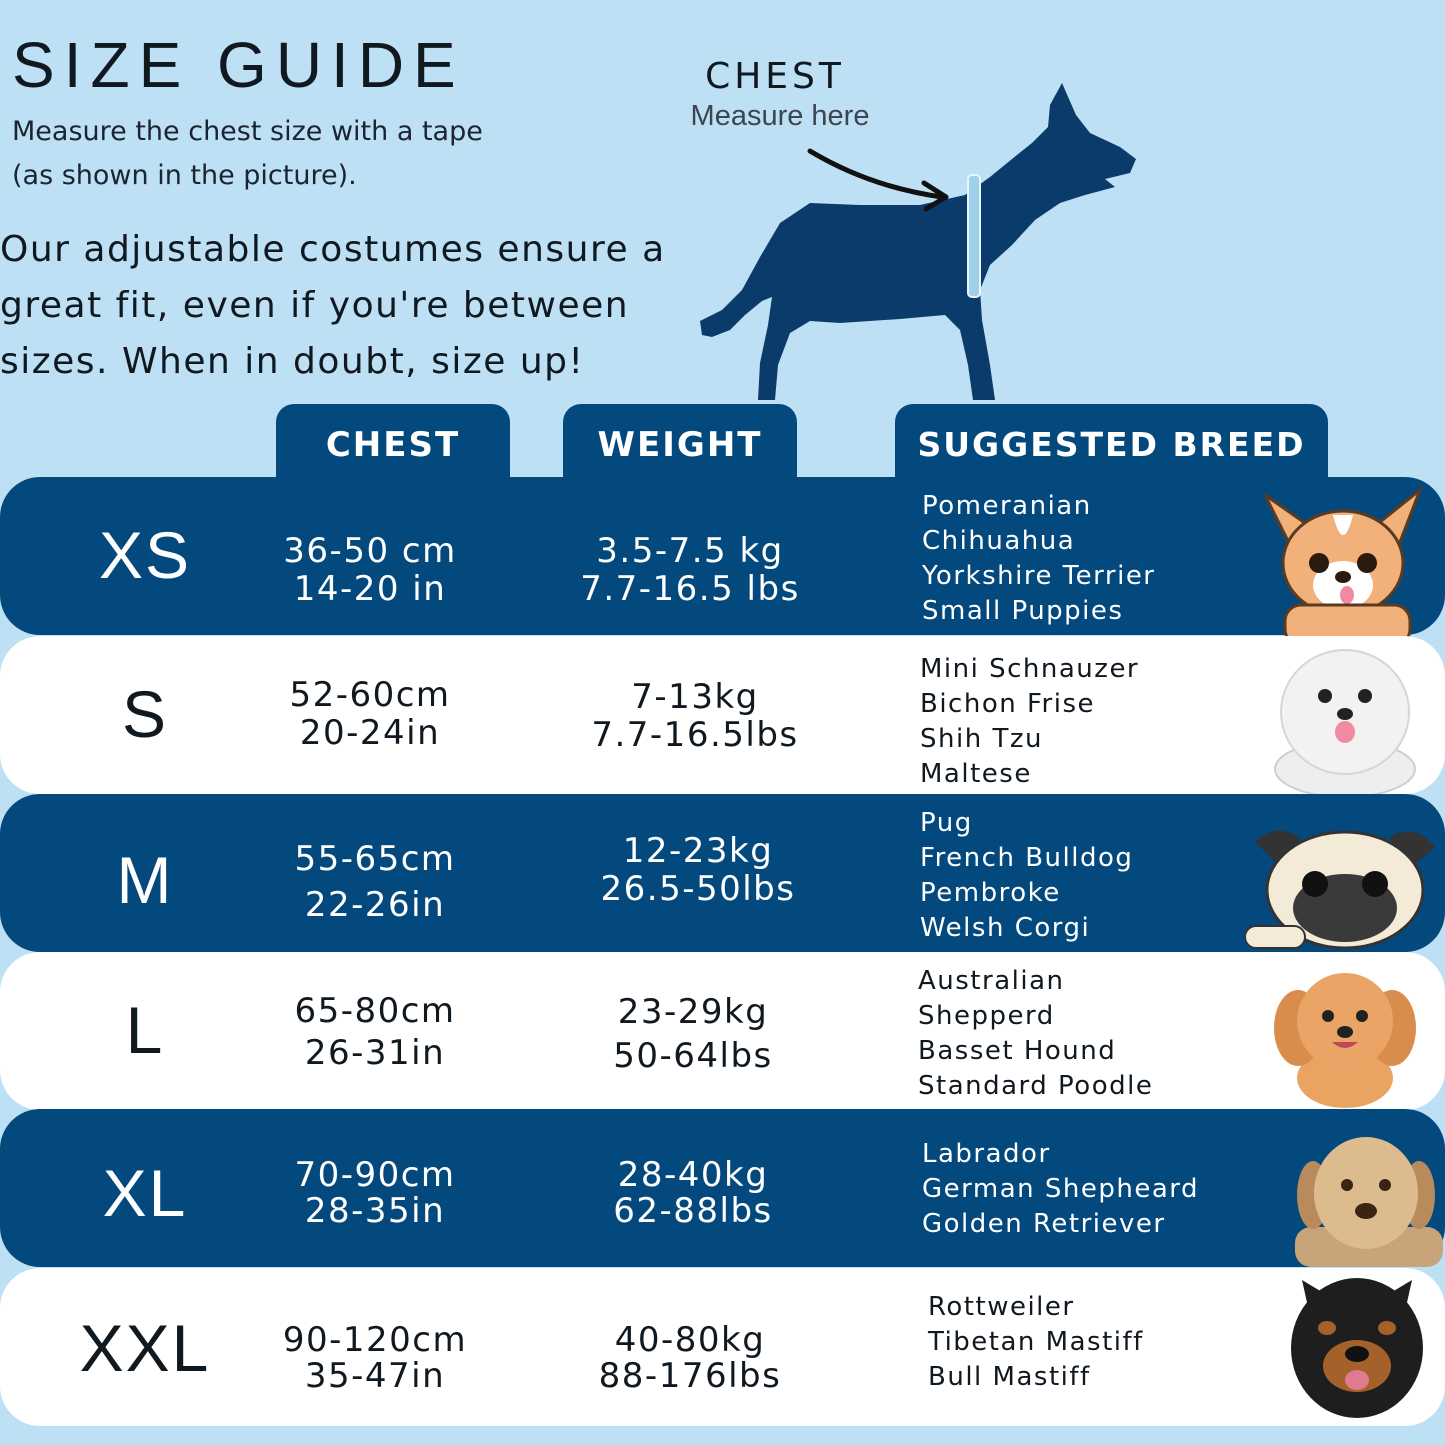  What do you see at coordinates (990, 893) in the screenshot?
I see `breed-item: Pembroke` at bounding box center [990, 893].